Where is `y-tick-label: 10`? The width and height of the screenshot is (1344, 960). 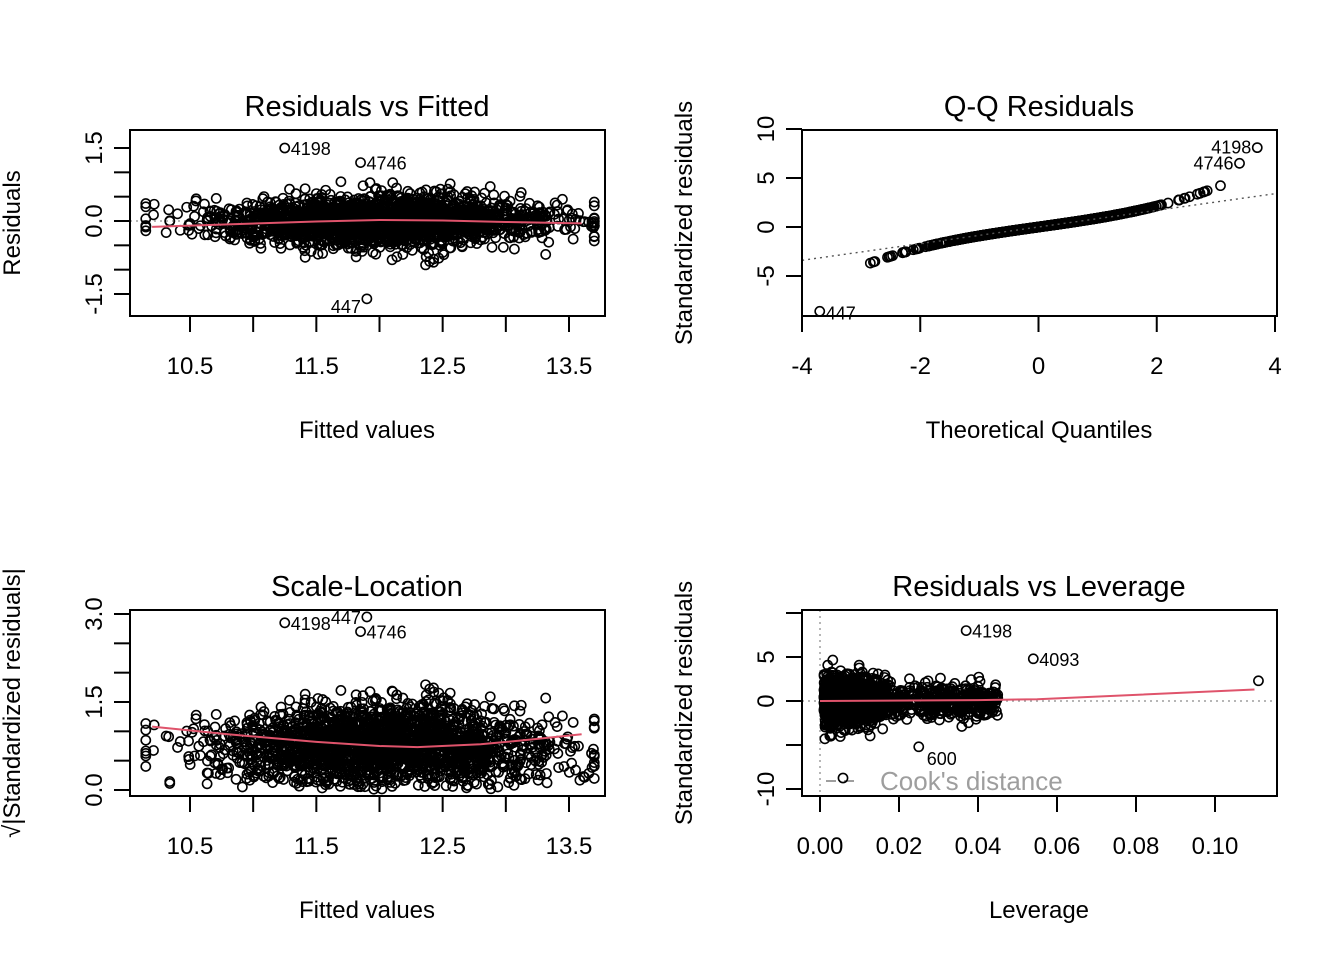 y-tick-label: 10 is located at coordinates (766, 129).